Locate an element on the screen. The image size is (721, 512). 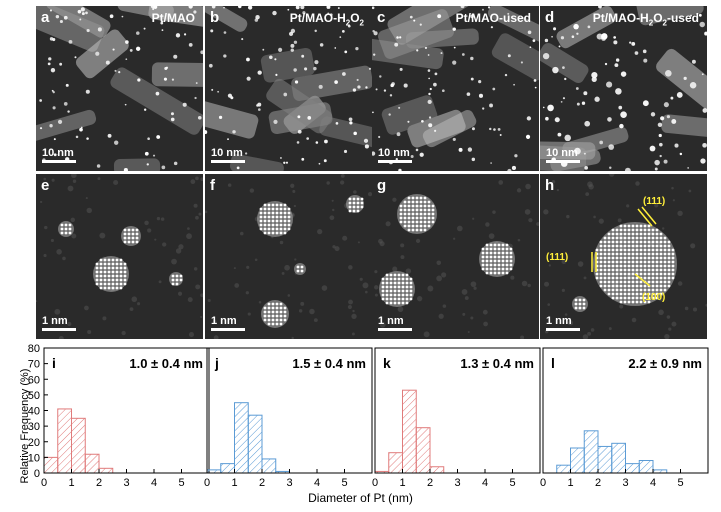
facet-label-top: (111) is located at coordinates (654, 201).